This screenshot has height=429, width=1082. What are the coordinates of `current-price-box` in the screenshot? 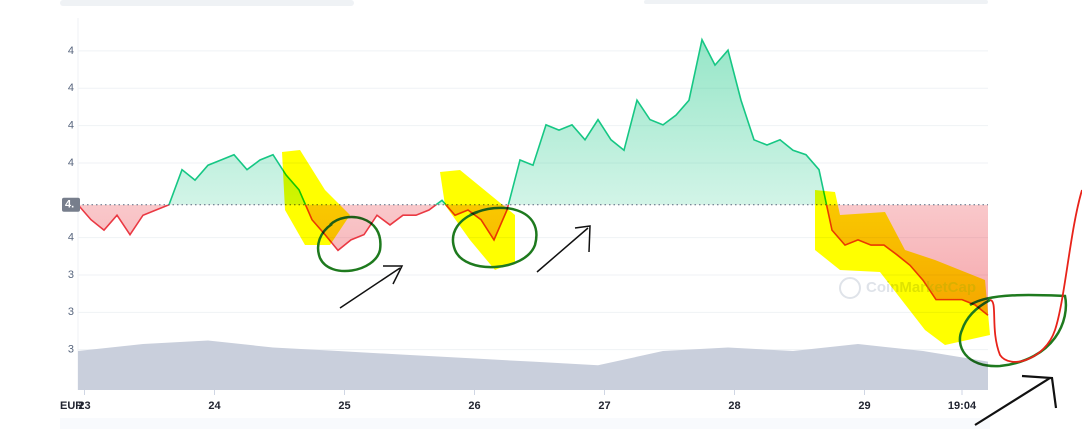 It's located at (71, 204).